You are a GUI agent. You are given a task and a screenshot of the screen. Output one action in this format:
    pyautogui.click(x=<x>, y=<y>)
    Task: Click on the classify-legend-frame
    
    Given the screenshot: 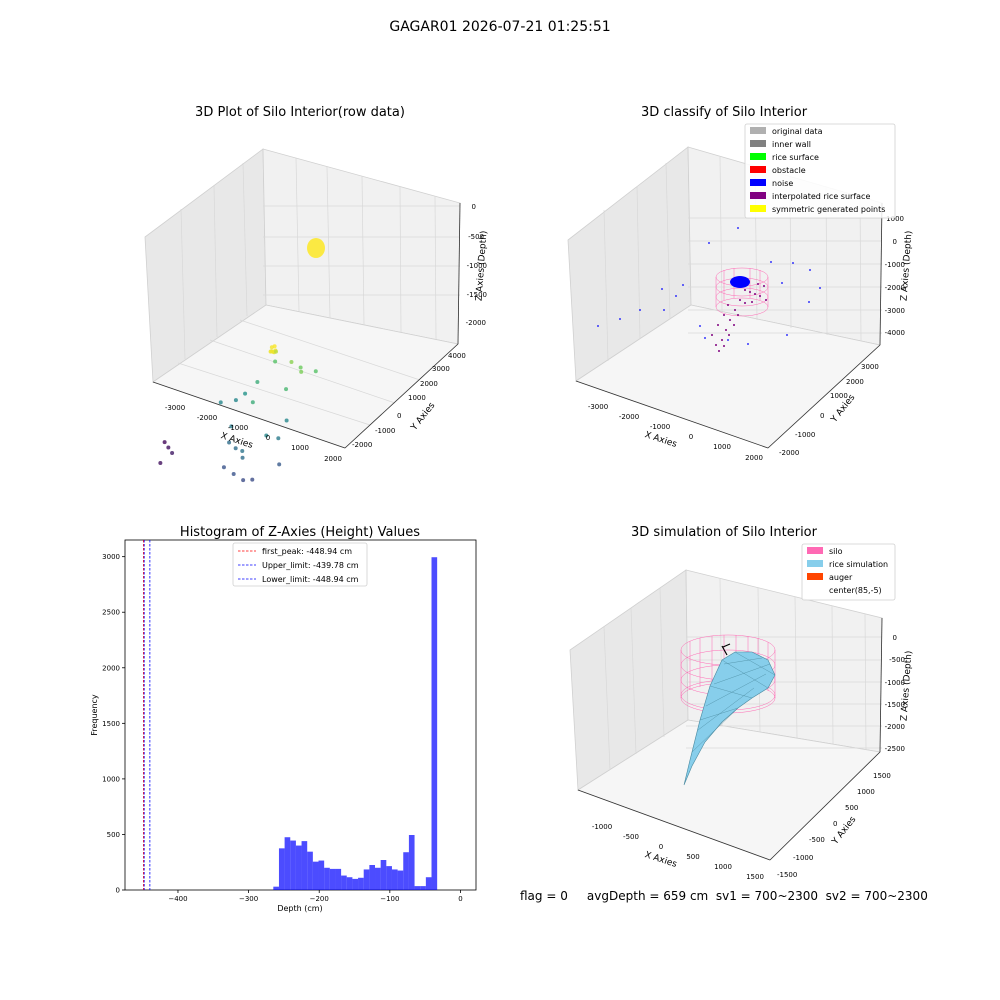 What is the action you would take?
    pyautogui.click(x=820, y=171)
    